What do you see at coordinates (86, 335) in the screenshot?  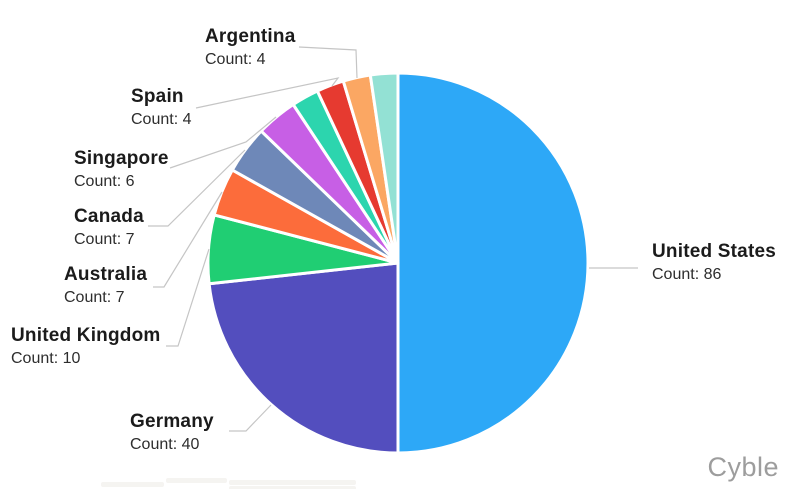 I see `slice-label-name: United Kingdom` at bounding box center [86, 335].